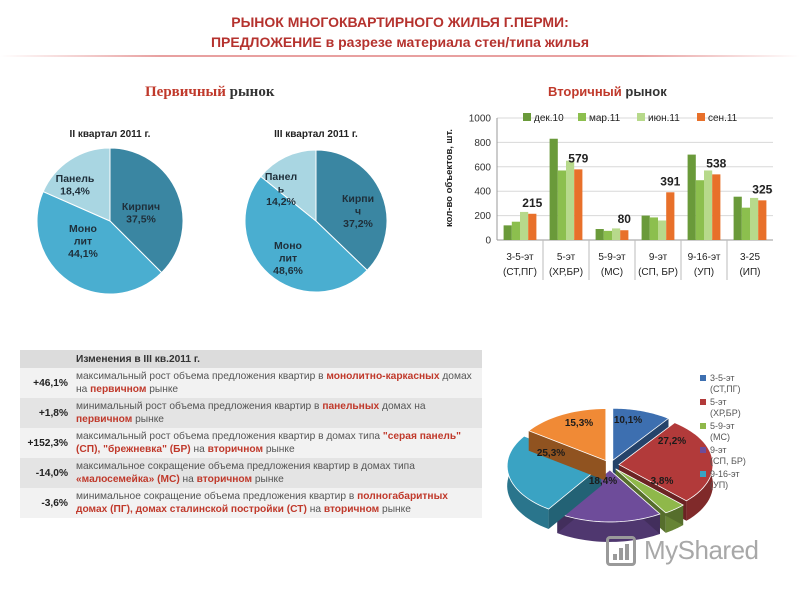 The width and height of the screenshot is (800, 600). I want to click on pie-label-q2-0: 37,5%, so click(141, 220).